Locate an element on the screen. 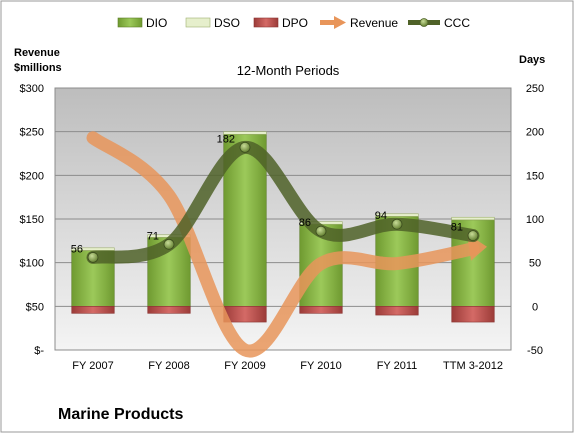  right-tick-label: 200 is located at coordinates (535, 133).